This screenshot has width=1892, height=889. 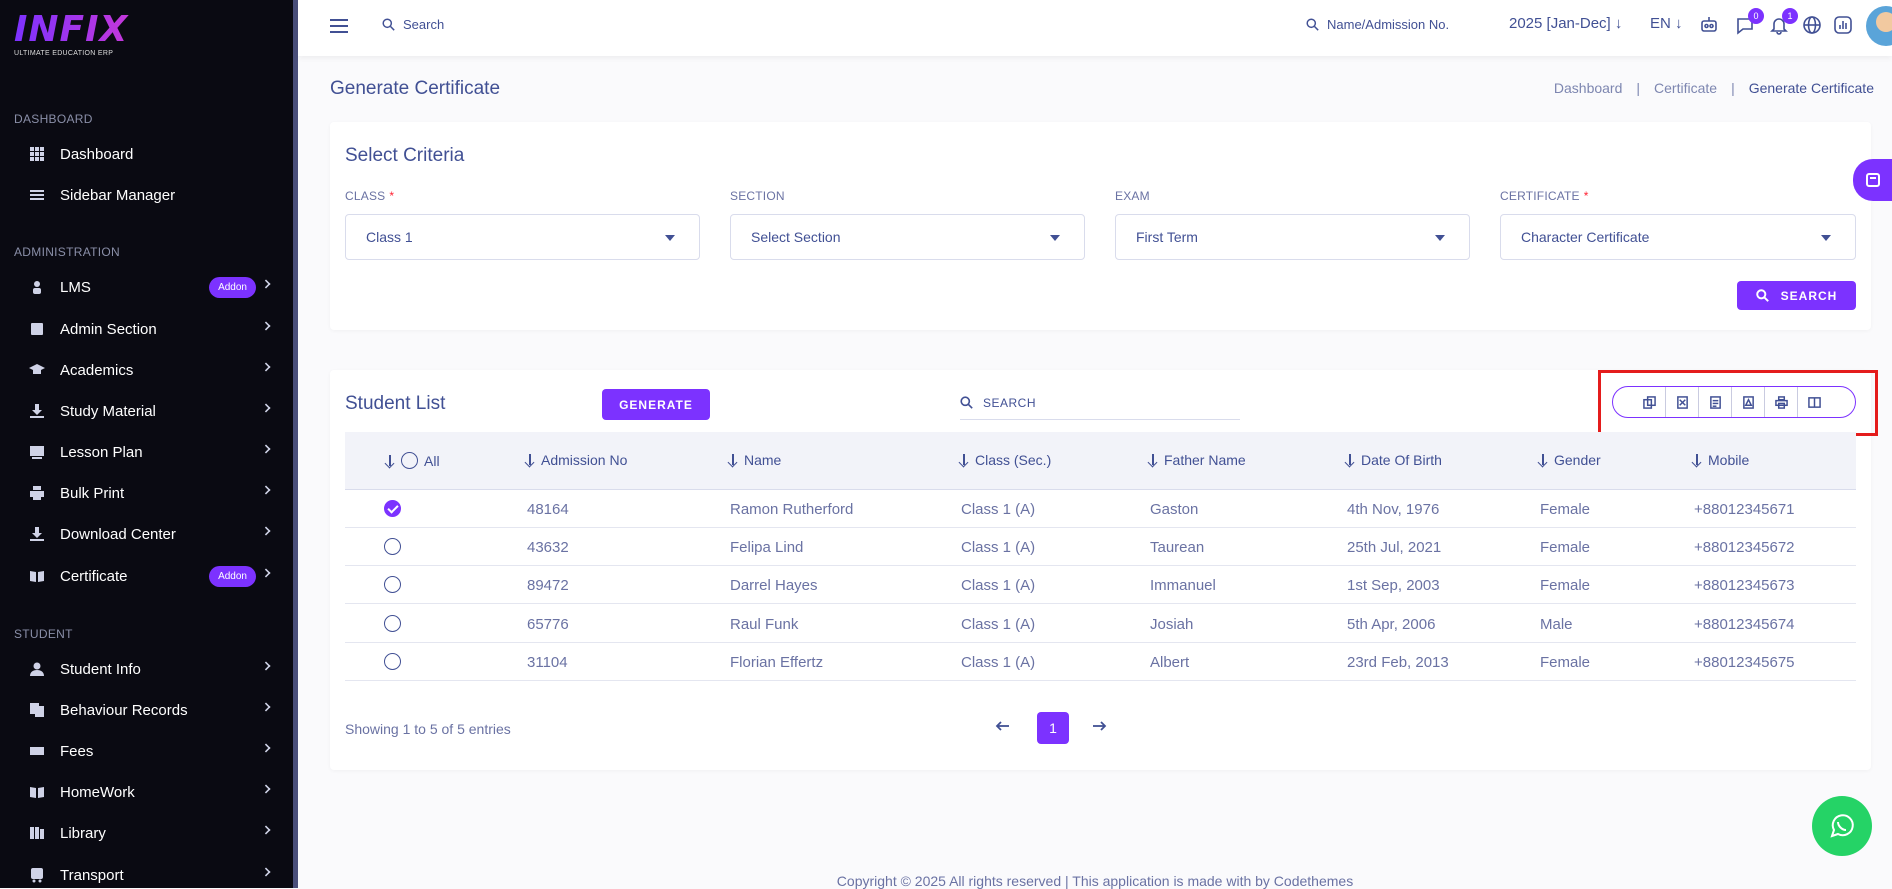 I want to click on excel-button, so click(x=1682, y=402).